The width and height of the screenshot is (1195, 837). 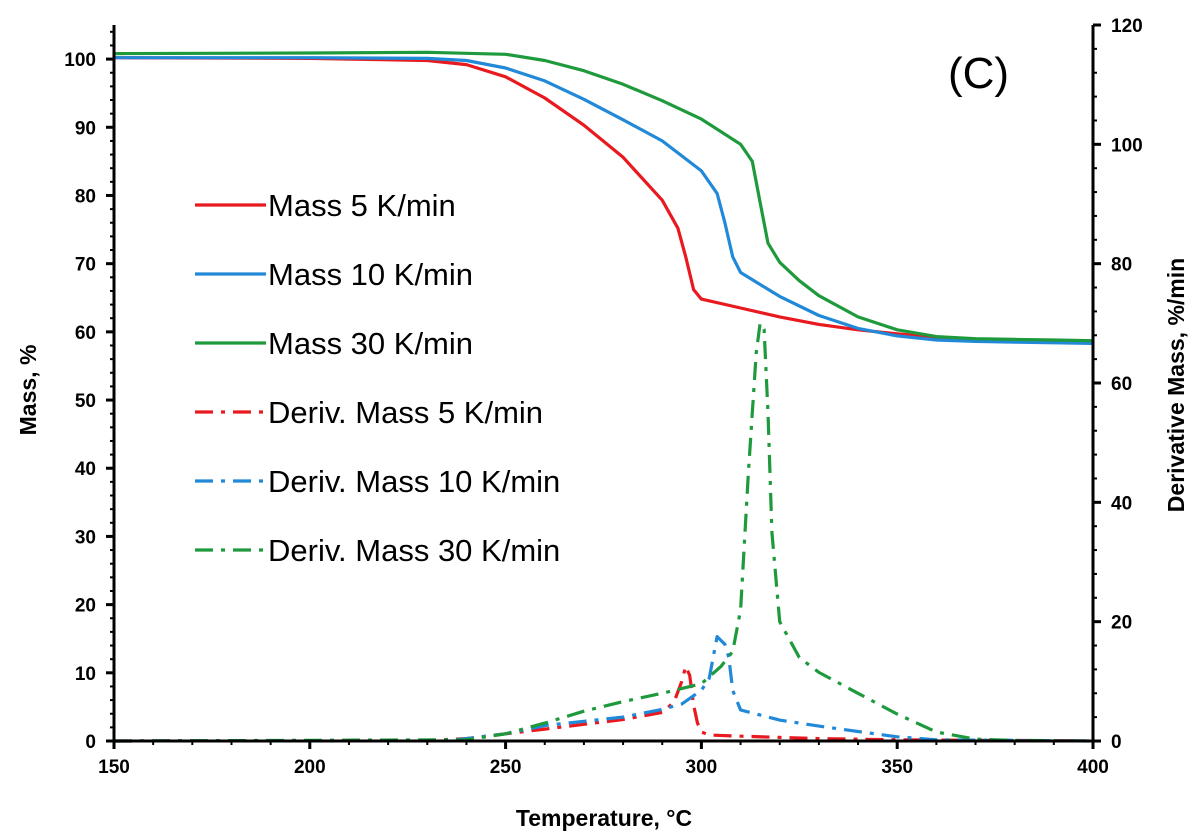 What do you see at coordinates (85, 333) in the screenshot?
I see `y-left-tick-label-7: 60` at bounding box center [85, 333].